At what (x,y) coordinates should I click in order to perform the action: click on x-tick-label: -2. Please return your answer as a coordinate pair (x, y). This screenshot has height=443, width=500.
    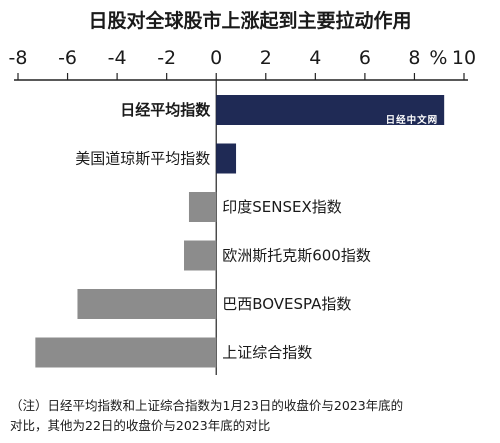
    Looking at the image, I should click on (166, 58).